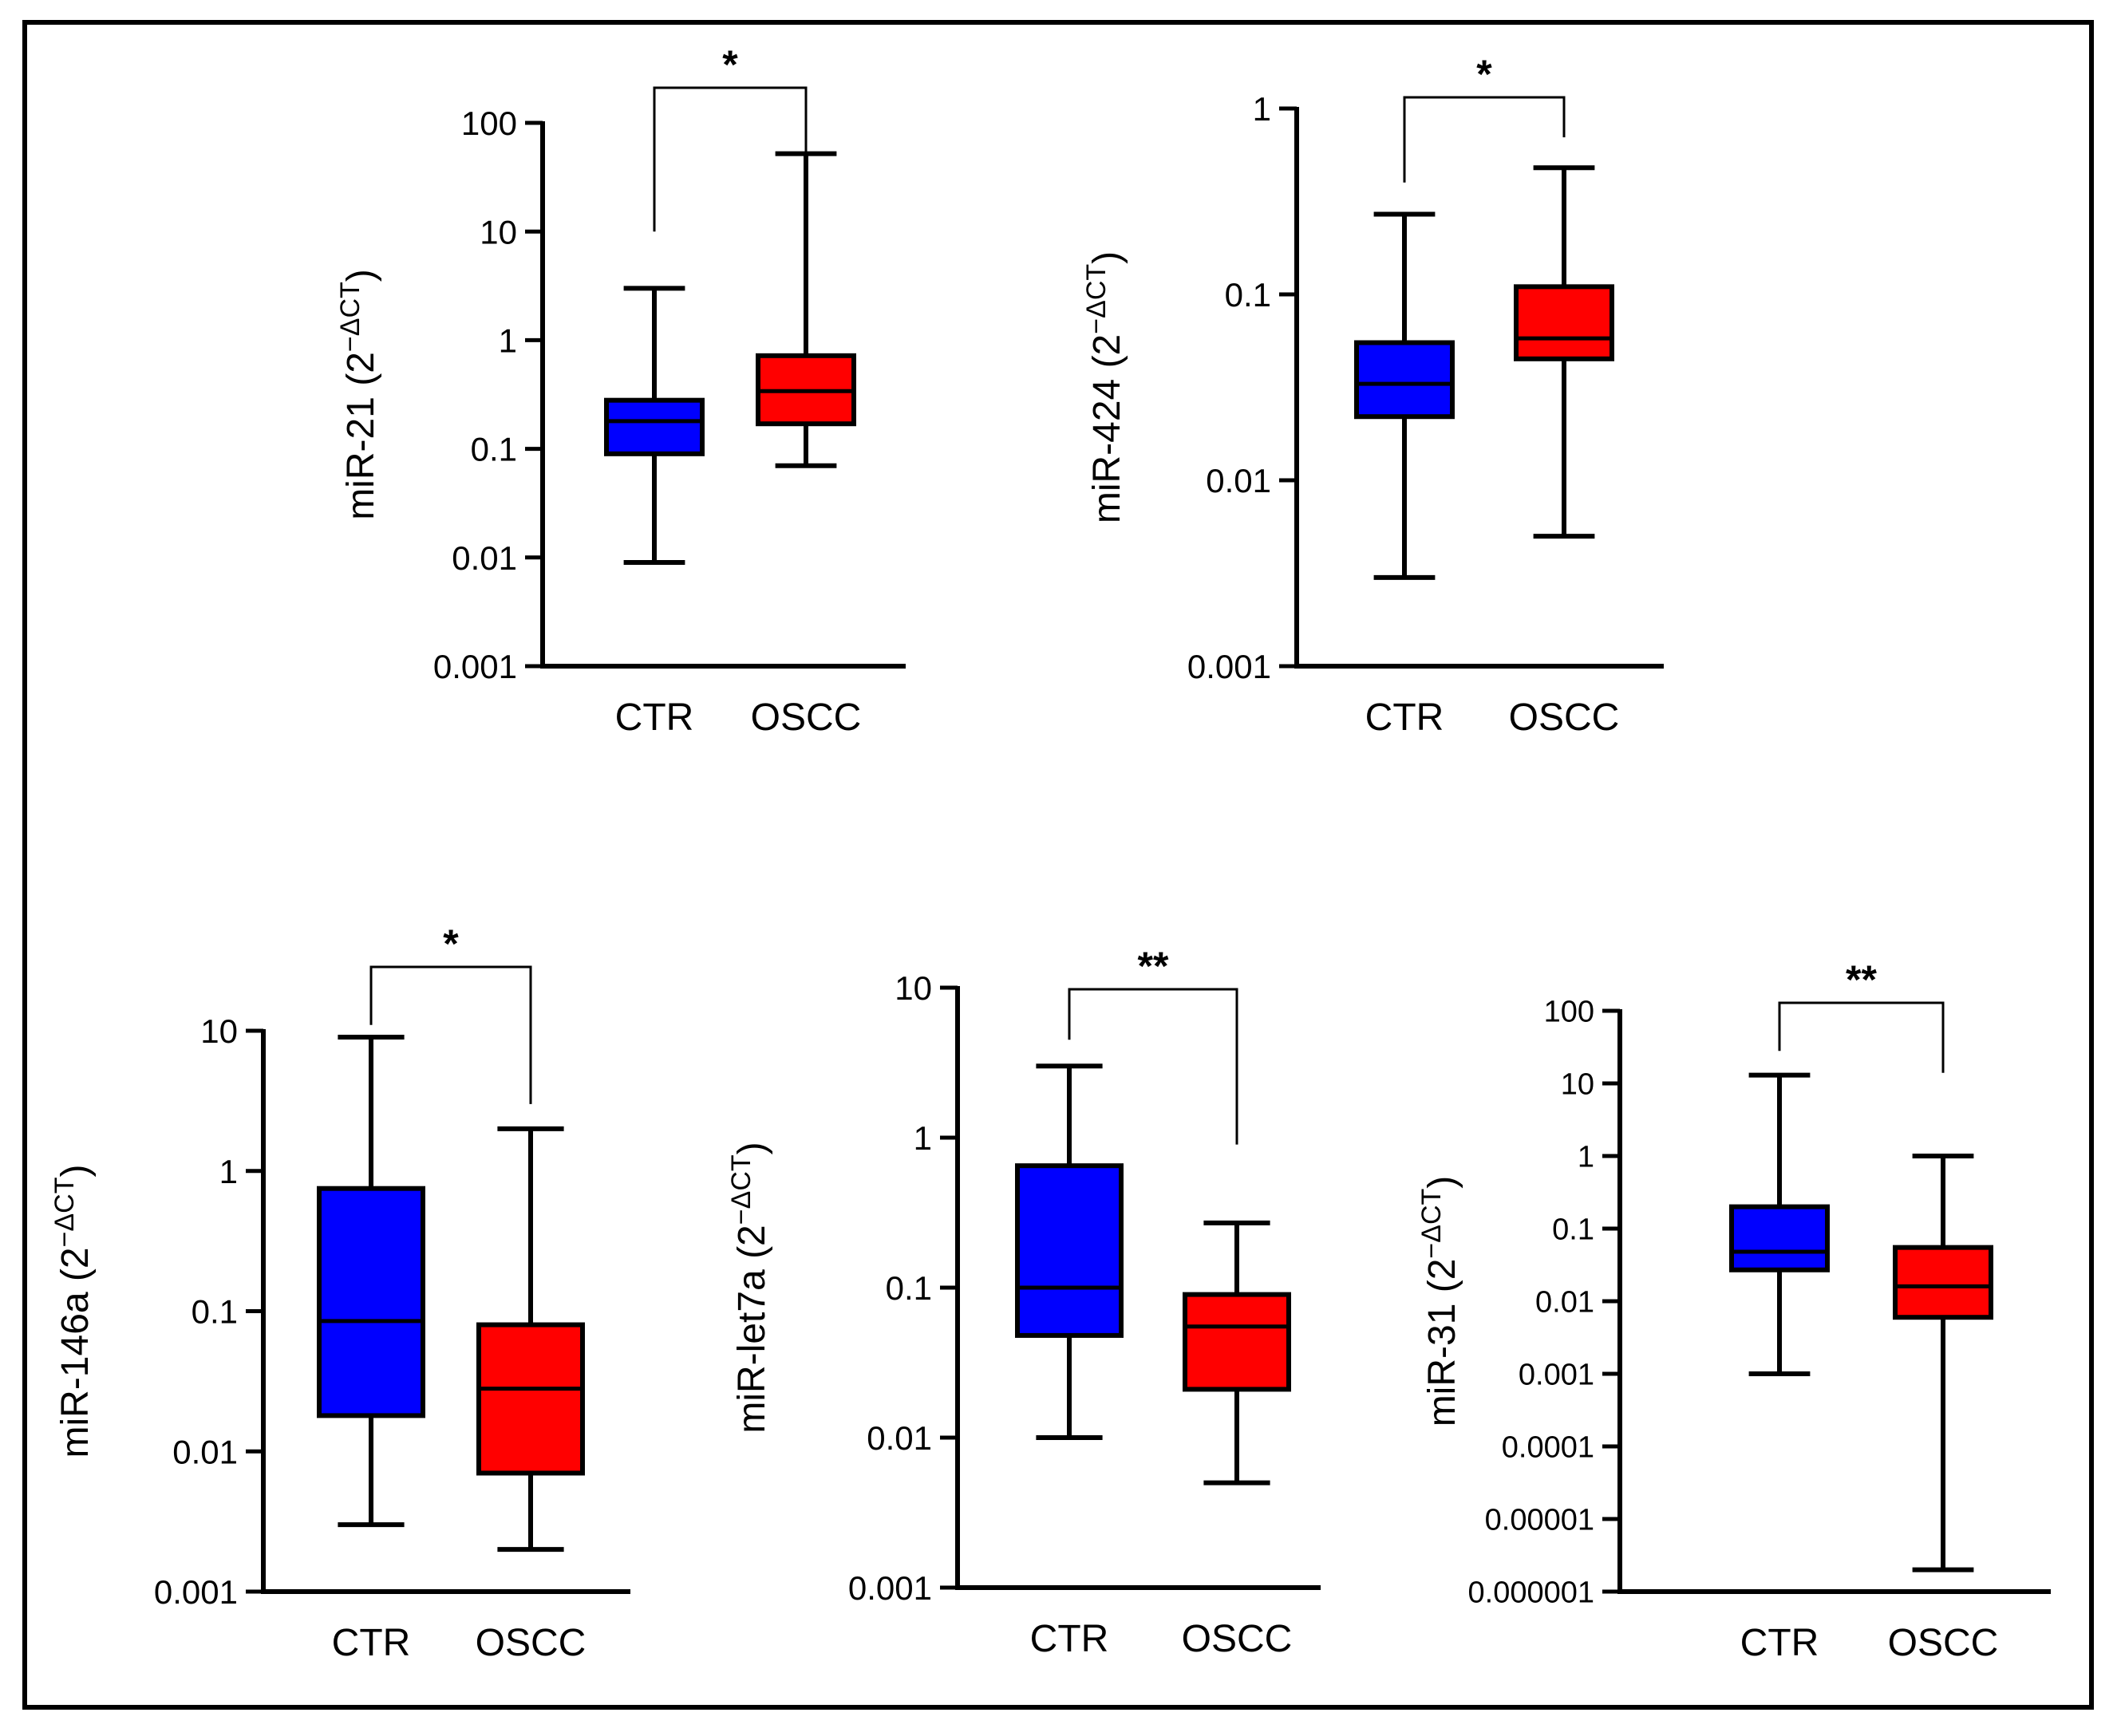  I want to click on y-tick-label: 0.00001, so click(1539, 1520).